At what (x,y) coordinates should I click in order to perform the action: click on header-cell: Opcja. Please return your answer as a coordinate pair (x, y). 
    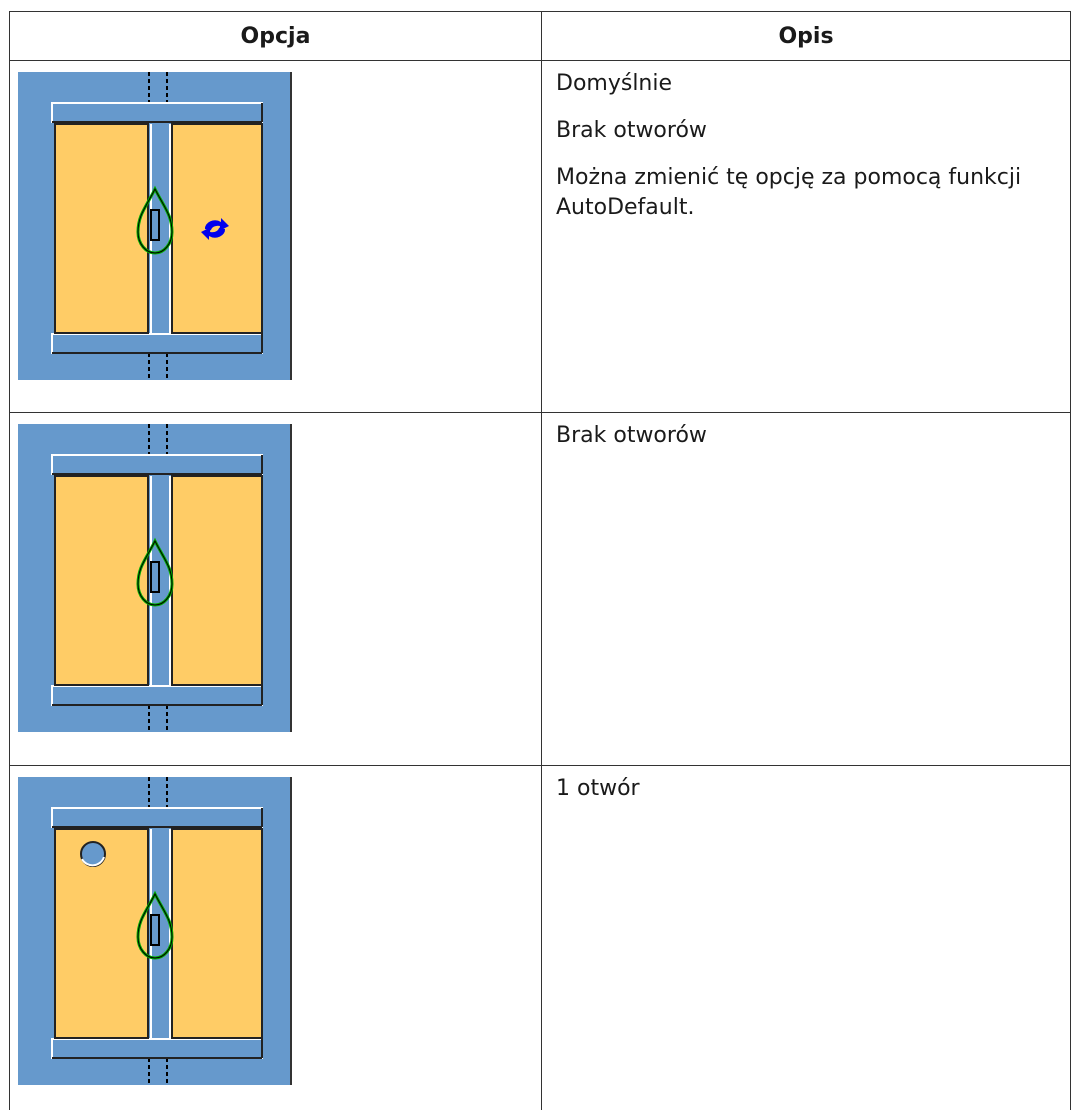
    Looking at the image, I should click on (276, 36).